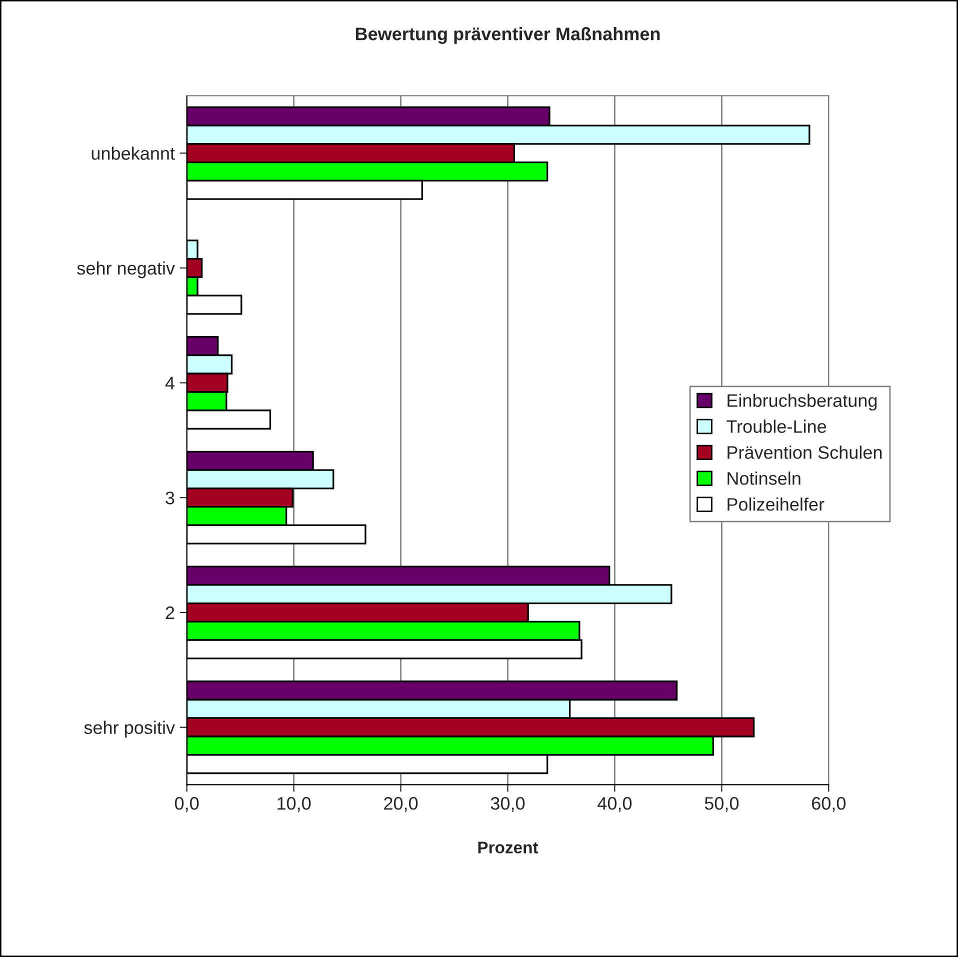  What do you see at coordinates (186, 804) in the screenshot?
I see `x-tick-label: 0,0` at bounding box center [186, 804].